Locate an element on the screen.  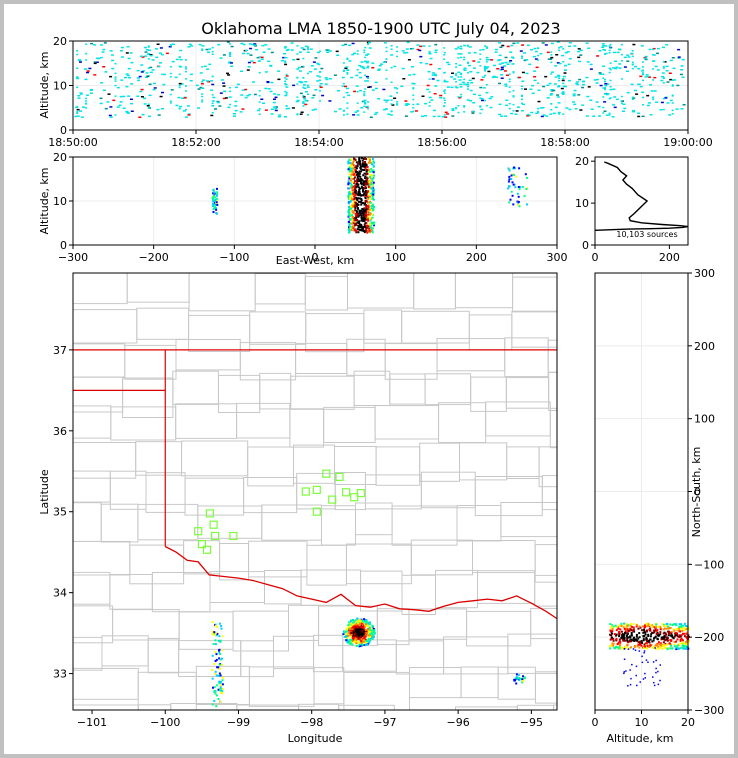
station-marker is located at coordinates (207, 549).